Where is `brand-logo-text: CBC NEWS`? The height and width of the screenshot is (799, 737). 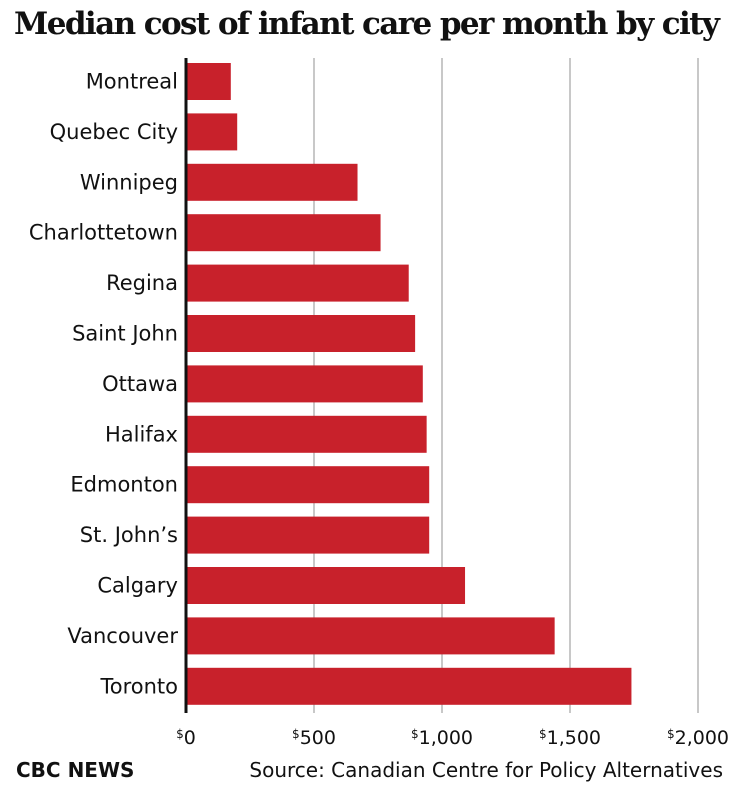 brand-logo-text: CBC NEWS is located at coordinates (75, 770).